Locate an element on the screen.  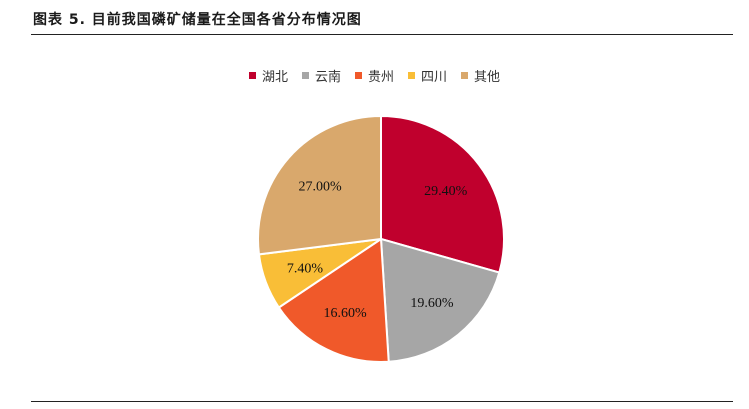
legend-item: 贵州 is located at coordinates (374, 75).